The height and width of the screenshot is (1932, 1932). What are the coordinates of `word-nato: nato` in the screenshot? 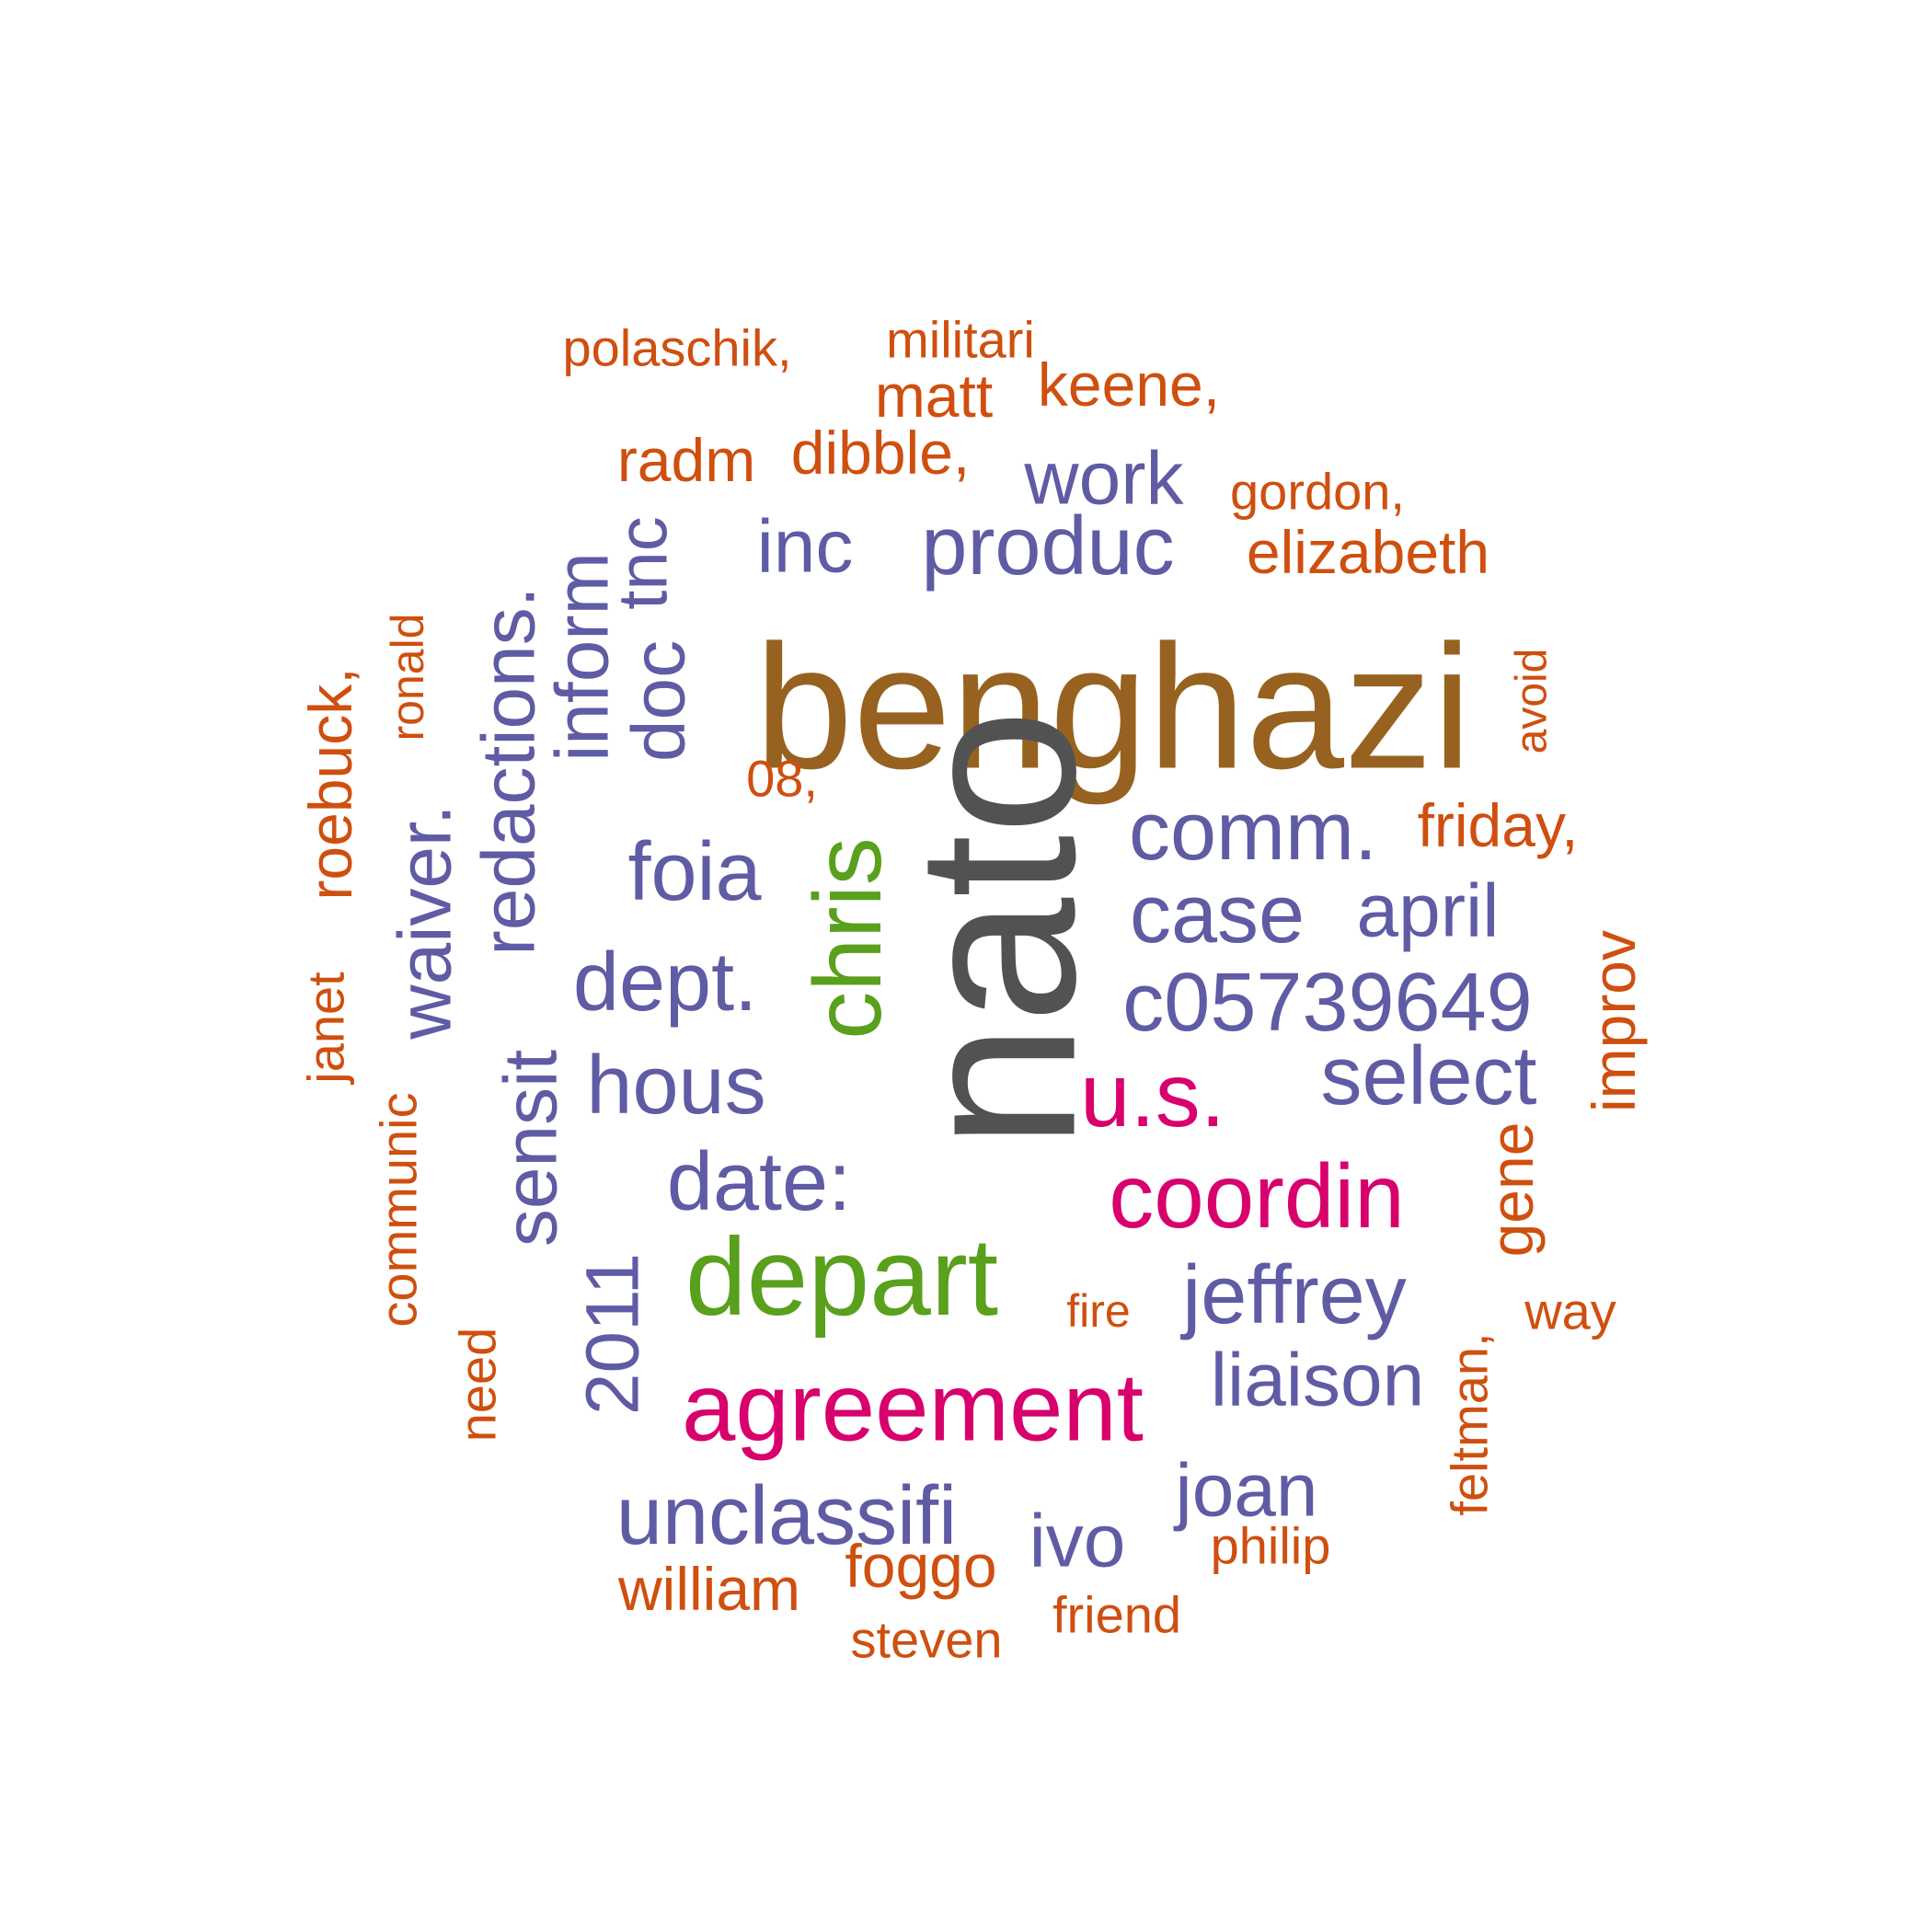 It's located at (997, 929).